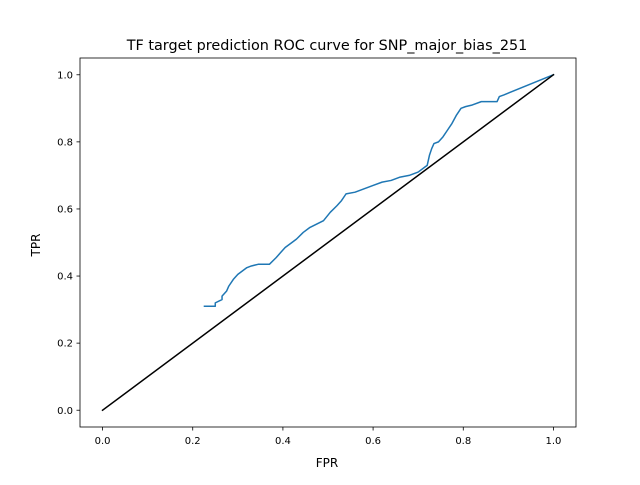 The image size is (640, 485). What do you see at coordinates (65, 277) in the screenshot?
I see `y-tick-label: 0.4` at bounding box center [65, 277].